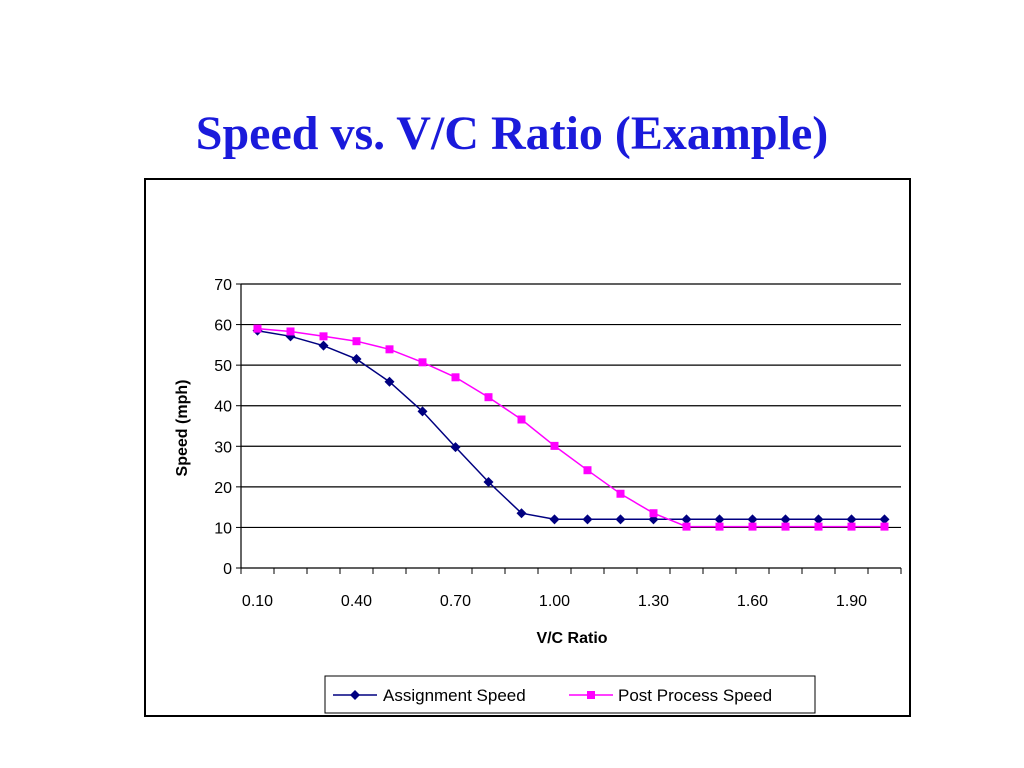 The width and height of the screenshot is (1024, 768). What do you see at coordinates (356, 601) in the screenshot?
I see `x-tick-label: 0.40` at bounding box center [356, 601].